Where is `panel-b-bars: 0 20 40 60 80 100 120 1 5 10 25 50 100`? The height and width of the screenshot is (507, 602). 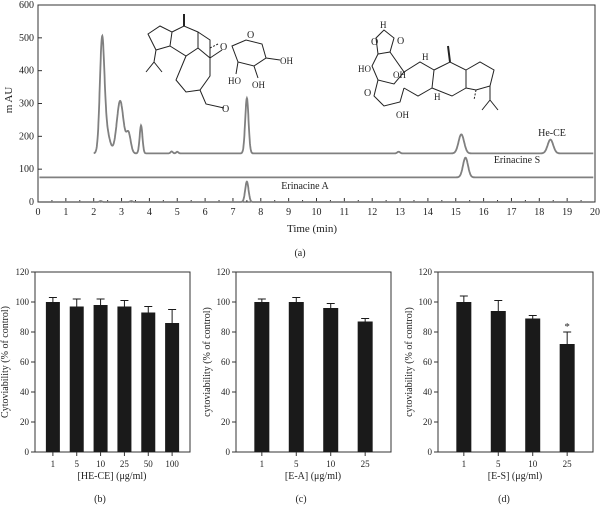
panel-b-bars: 0 20 40 60 80 100 120 1 5 10 25 50 100 is located at coordinates (98, 368).